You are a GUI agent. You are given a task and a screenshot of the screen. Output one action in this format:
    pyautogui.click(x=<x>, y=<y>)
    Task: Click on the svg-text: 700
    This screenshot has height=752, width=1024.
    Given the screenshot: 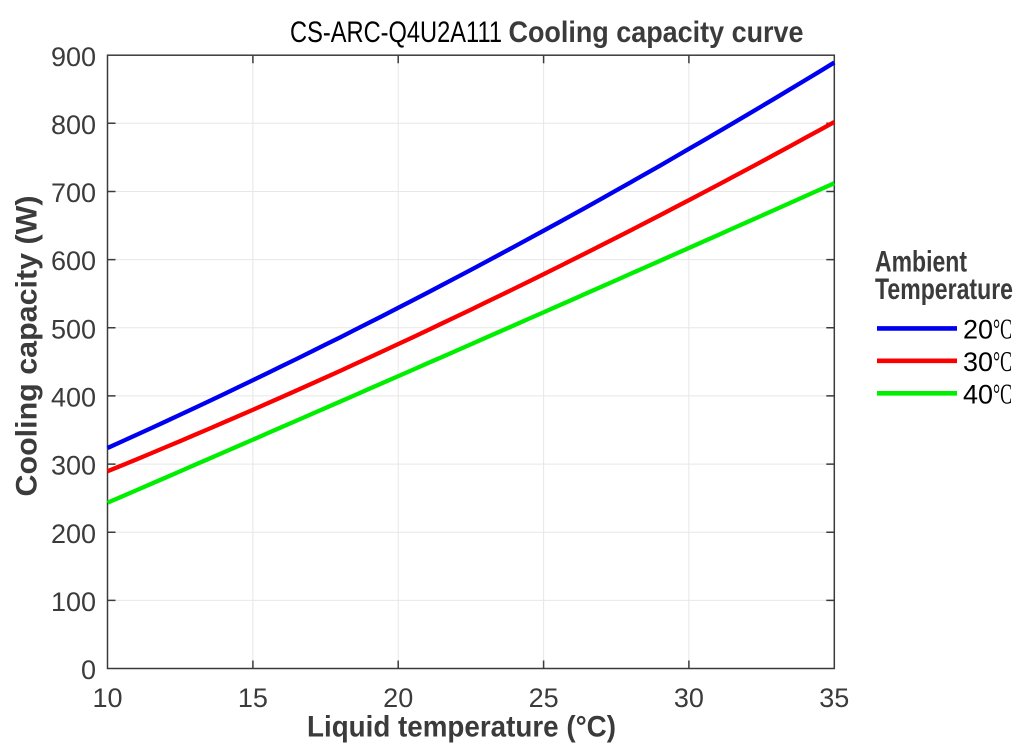 What is the action you would take?
    pyautogui.click(x=73, y=193)
    